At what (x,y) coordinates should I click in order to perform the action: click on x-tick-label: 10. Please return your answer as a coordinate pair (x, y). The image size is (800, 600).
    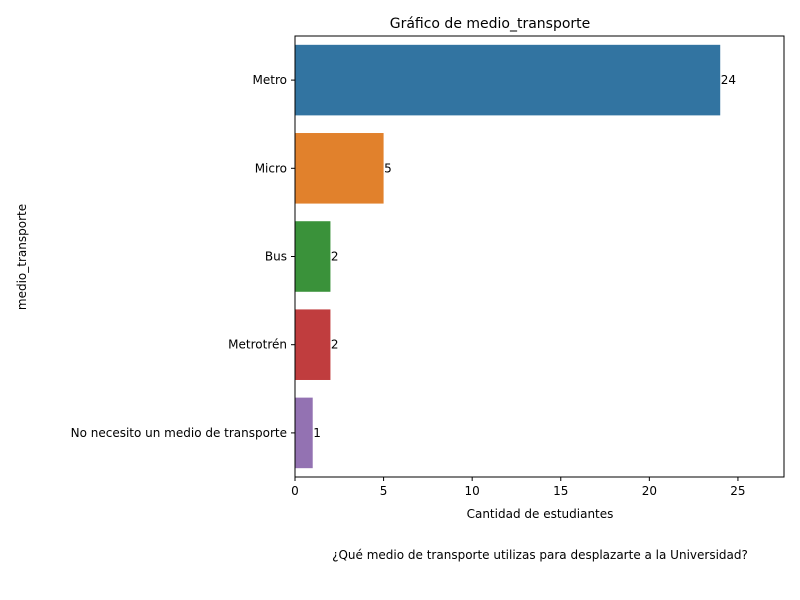
    Looking at the image, I should click on (472, 491).